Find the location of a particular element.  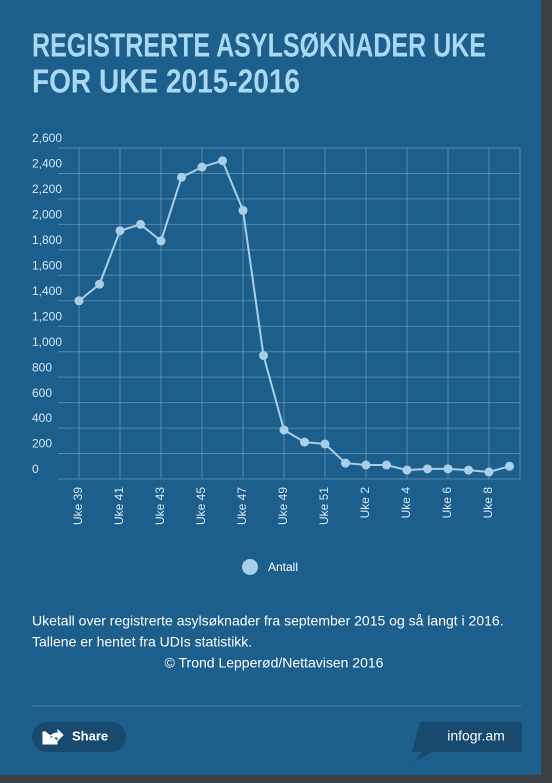

y-tick-label: 2,000 is located at coordinates (47, 215).